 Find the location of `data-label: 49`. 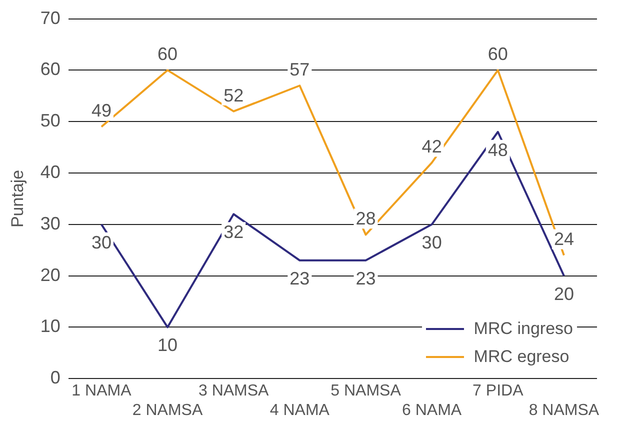

data-label: 49 is located at coordinates (101, 110).